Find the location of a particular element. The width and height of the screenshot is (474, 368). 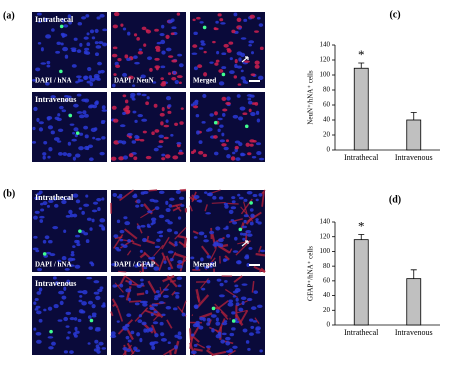

arrow is located at coordinates (245, 243).